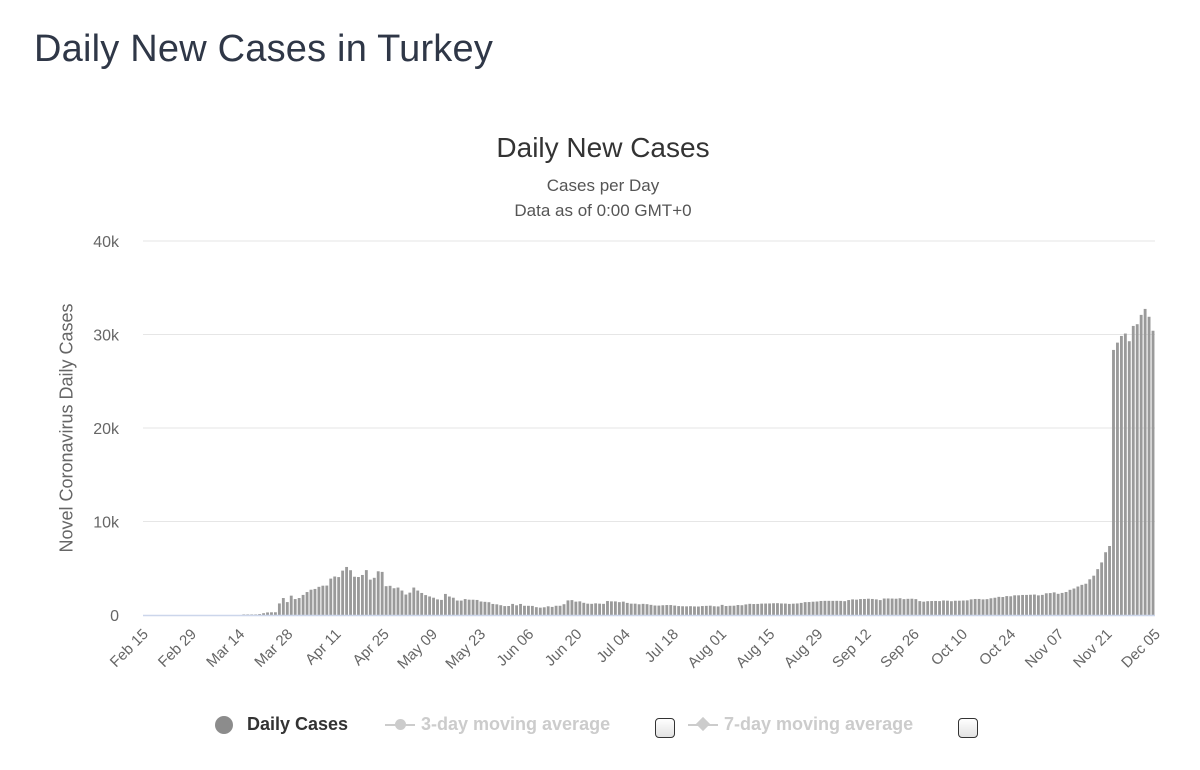  I want to click on y-tick-label: 10k, so click(106, 523).